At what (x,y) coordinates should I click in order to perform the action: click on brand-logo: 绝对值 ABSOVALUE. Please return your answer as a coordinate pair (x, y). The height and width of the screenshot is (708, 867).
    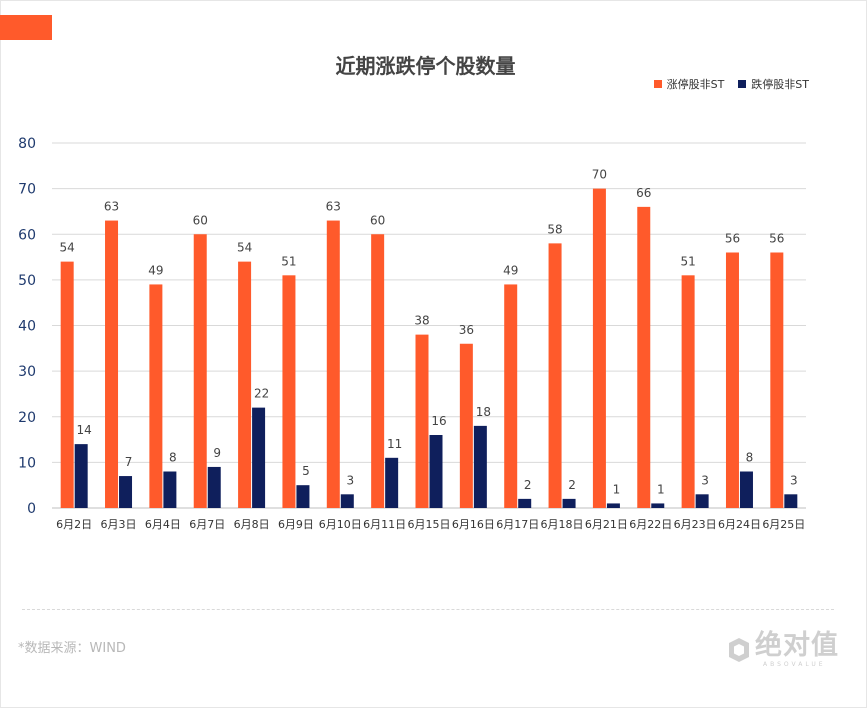
    Looking at the image, I should click on (783, 649).